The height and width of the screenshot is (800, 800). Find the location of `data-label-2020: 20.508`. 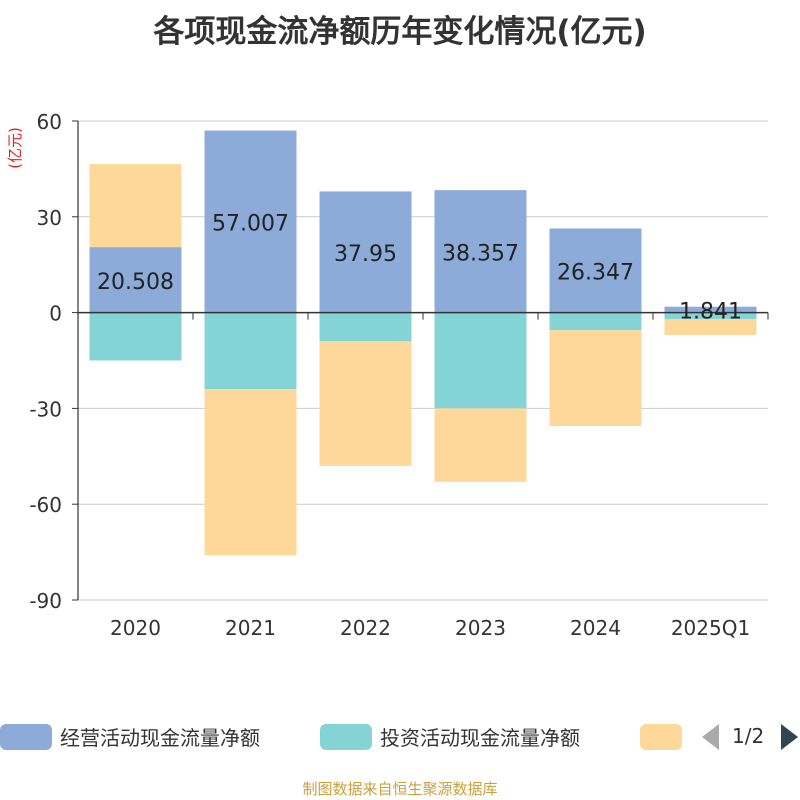

data-label-2020: 20.508 is located at coordinates (135, 282).